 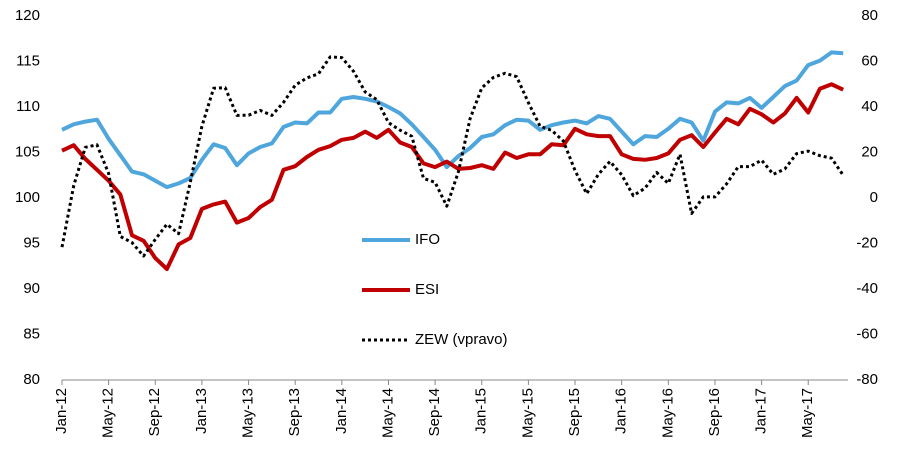 What do you see at coordinates (867, 288) in the screenshot?
I see `y2-tick-label: -40` at bounding box center [867, 288].